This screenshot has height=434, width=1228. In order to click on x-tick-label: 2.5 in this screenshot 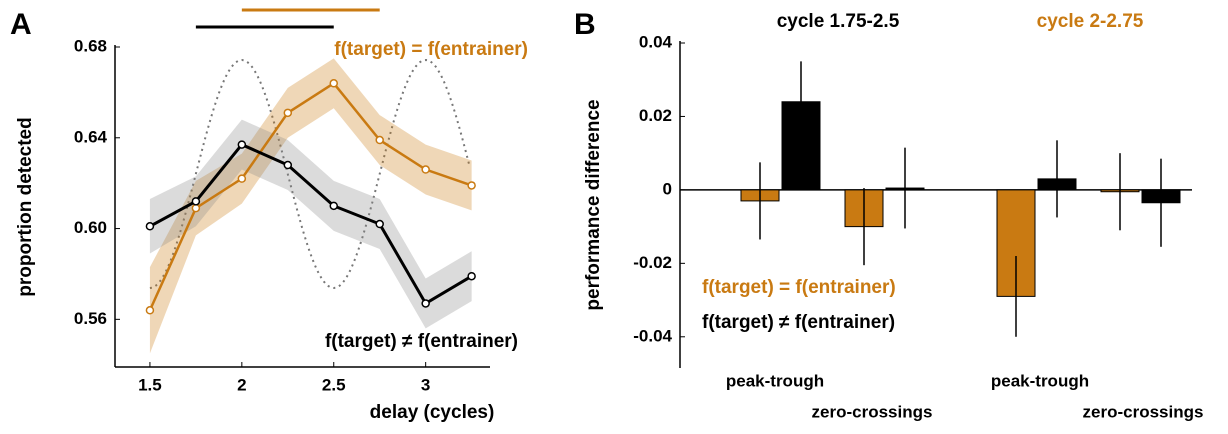, I will do `click(334, 384)`.